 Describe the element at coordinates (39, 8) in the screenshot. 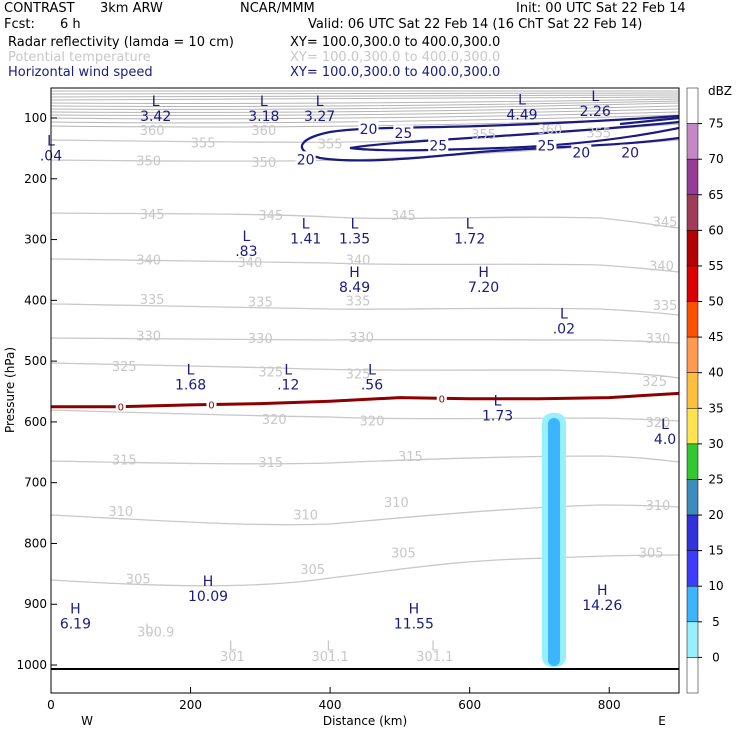

I see `project-title: CONTRAST` at that location.